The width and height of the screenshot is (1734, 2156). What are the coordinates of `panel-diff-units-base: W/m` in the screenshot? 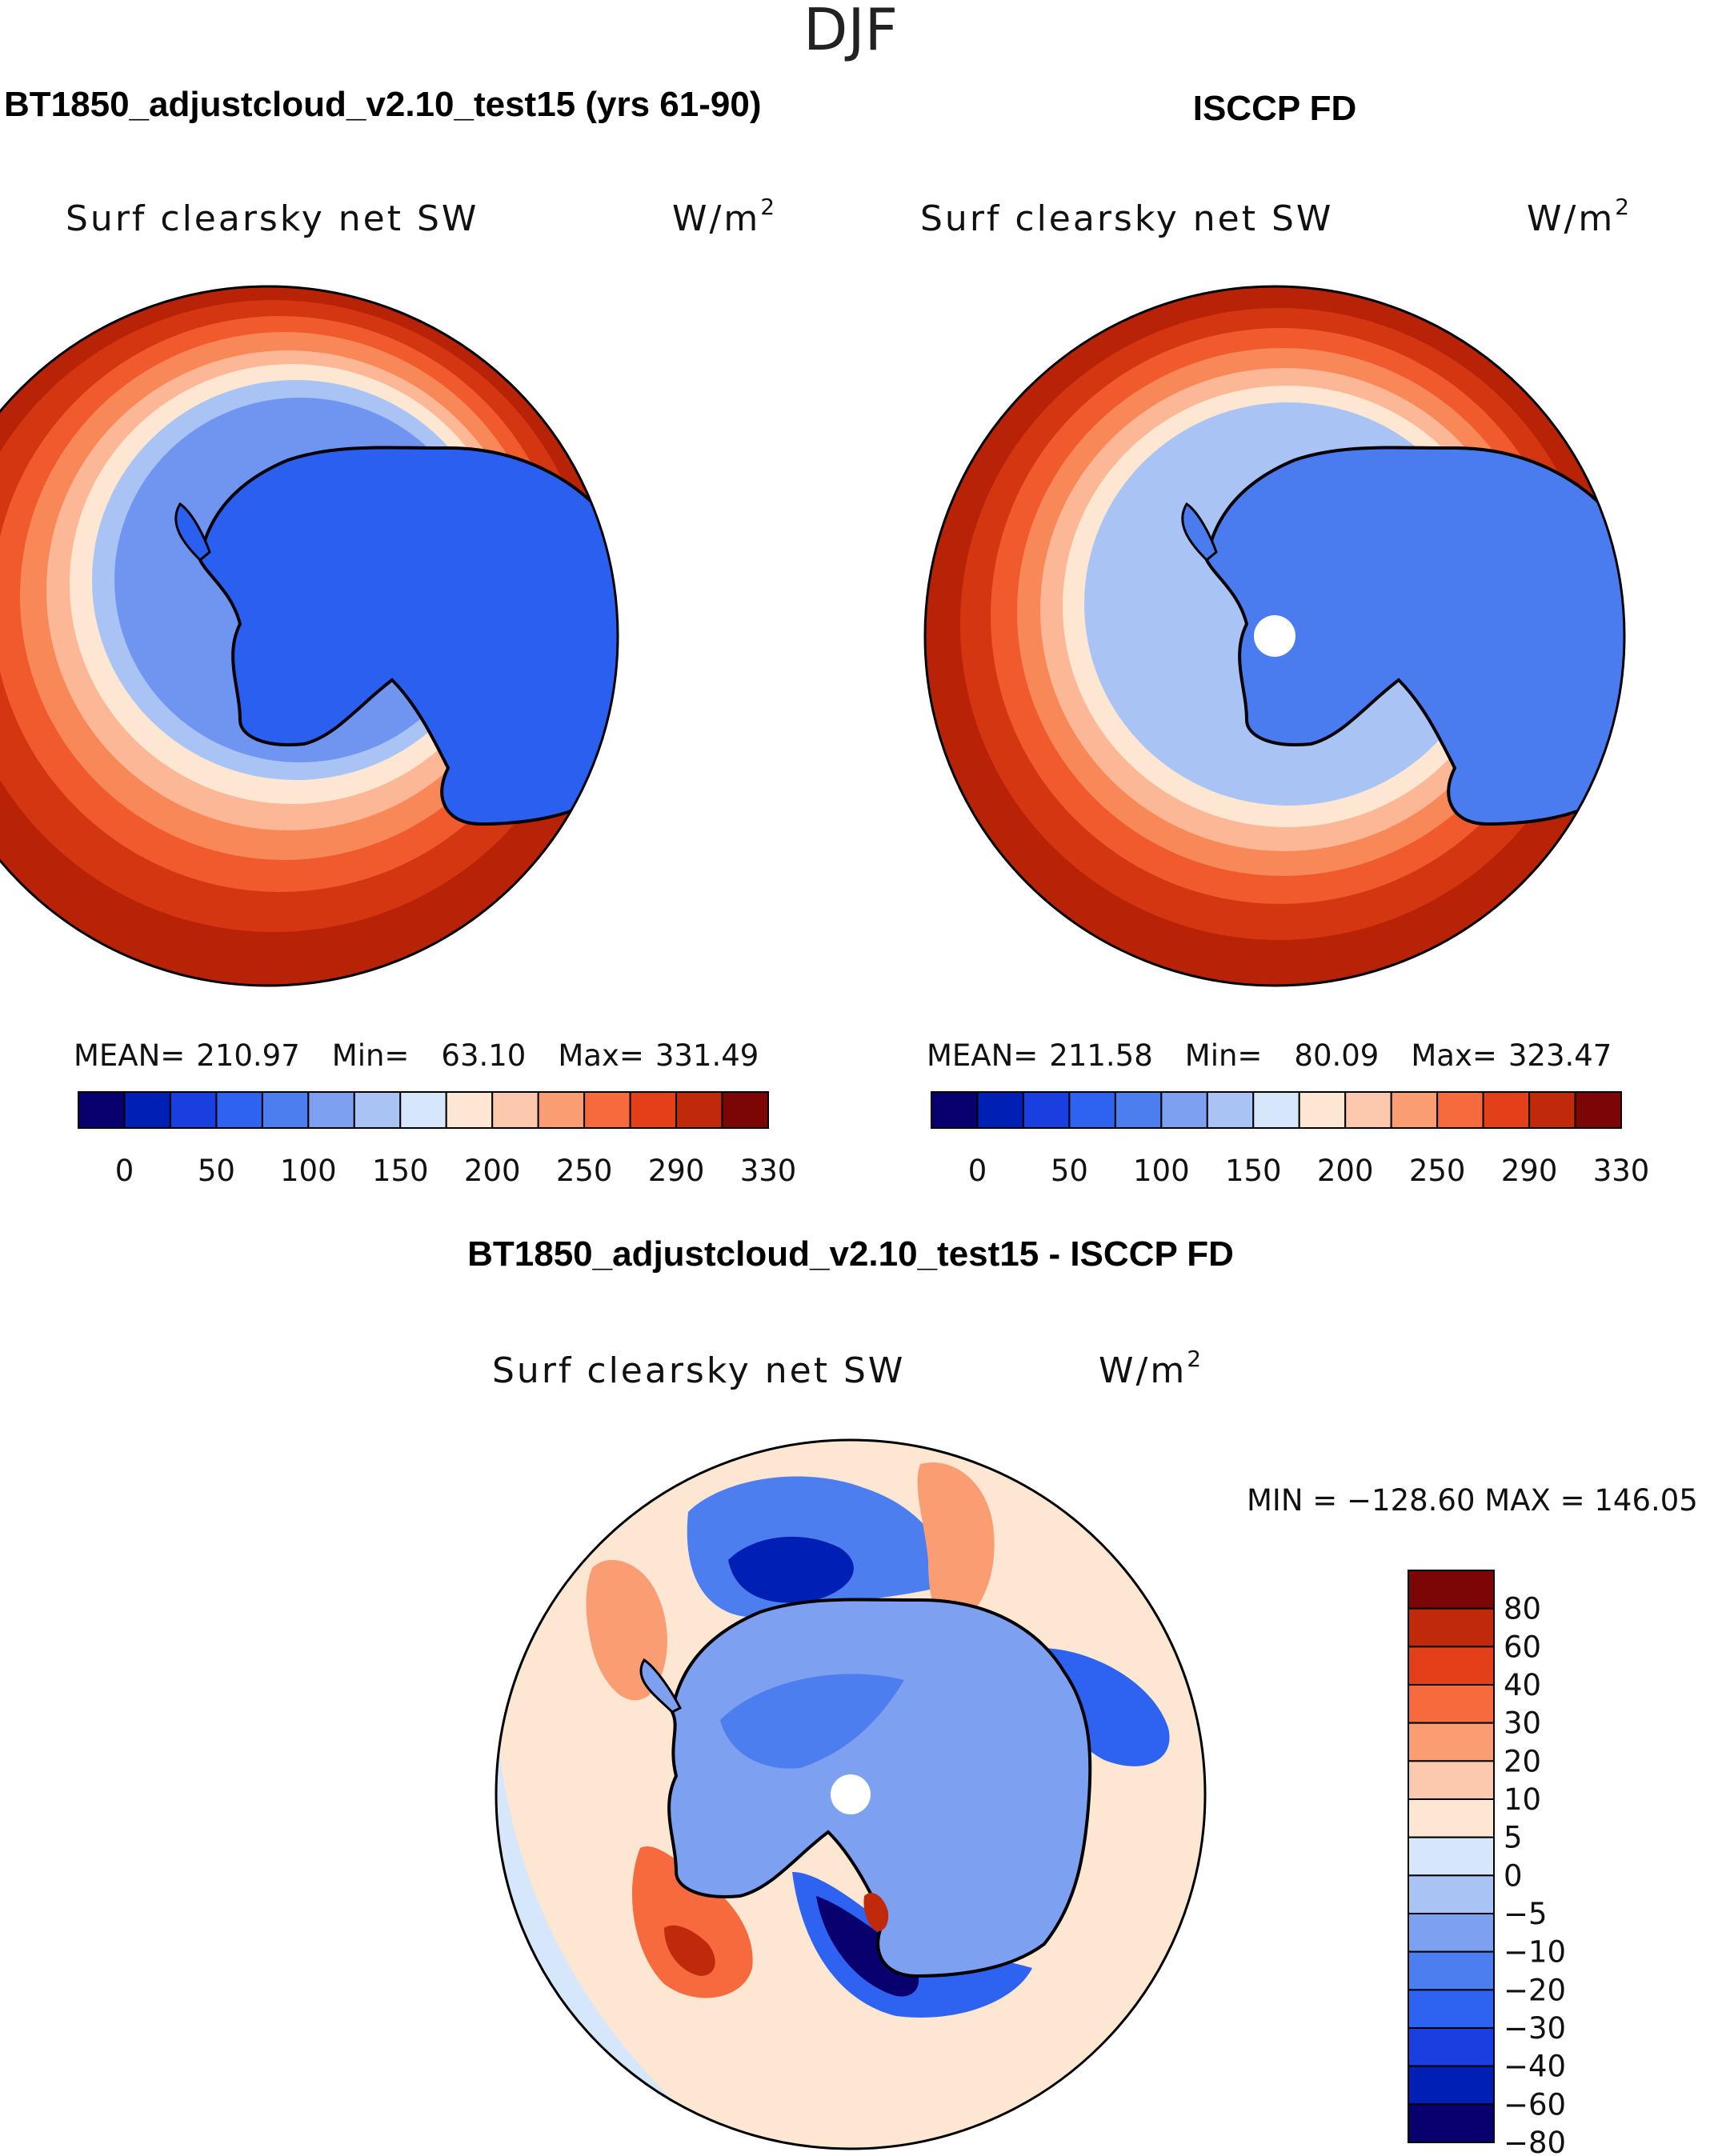 It's located at (1143, 1370).